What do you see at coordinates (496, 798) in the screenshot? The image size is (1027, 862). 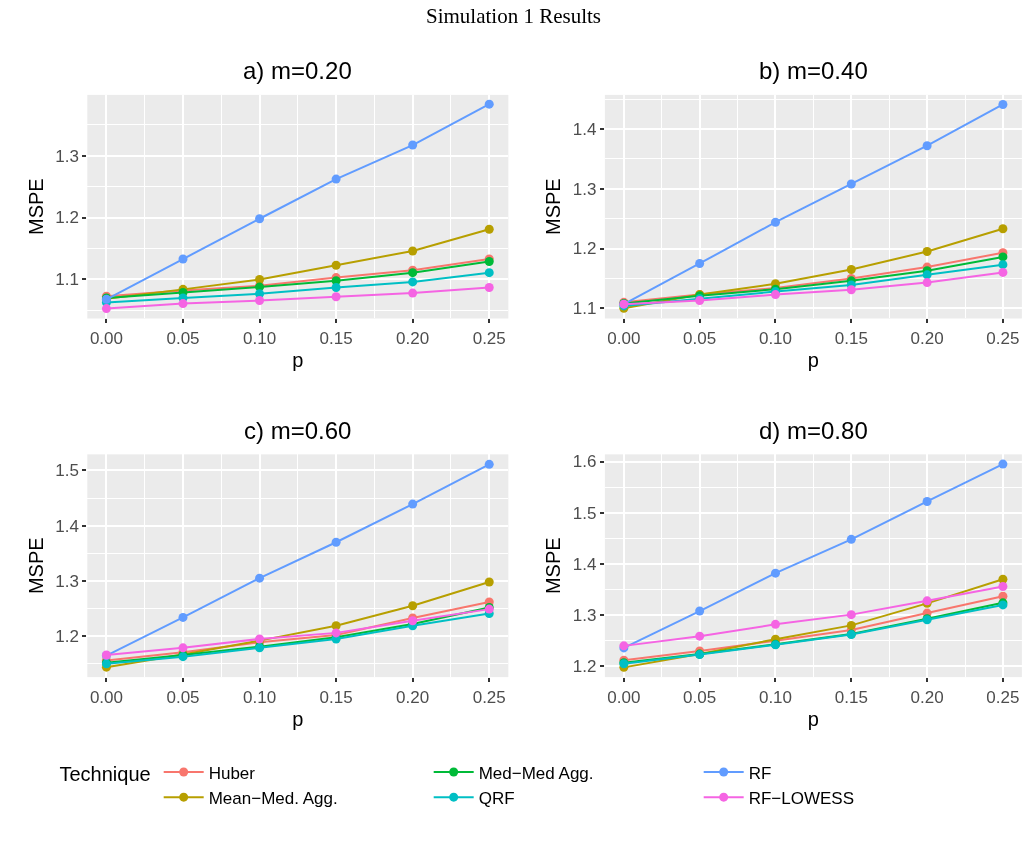 I see `legend-label: QRF` at bounding box center [496, 798].